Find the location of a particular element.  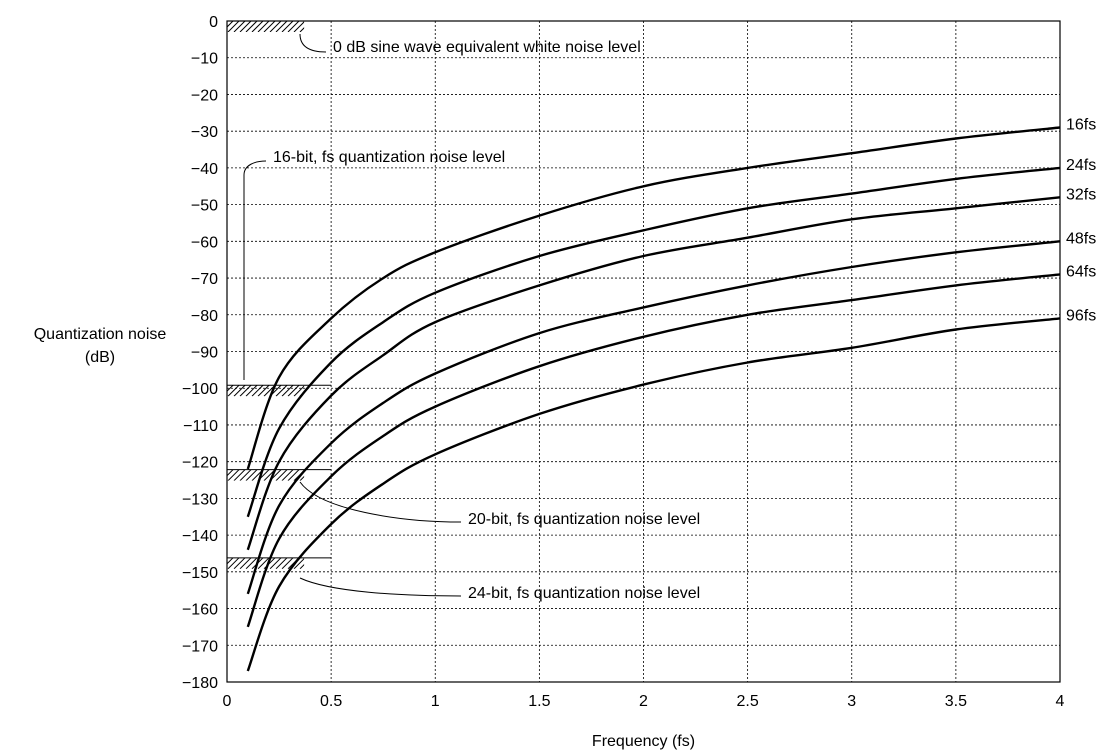

series-label-64fs: 64fs is located at coordinates (1081, 271).